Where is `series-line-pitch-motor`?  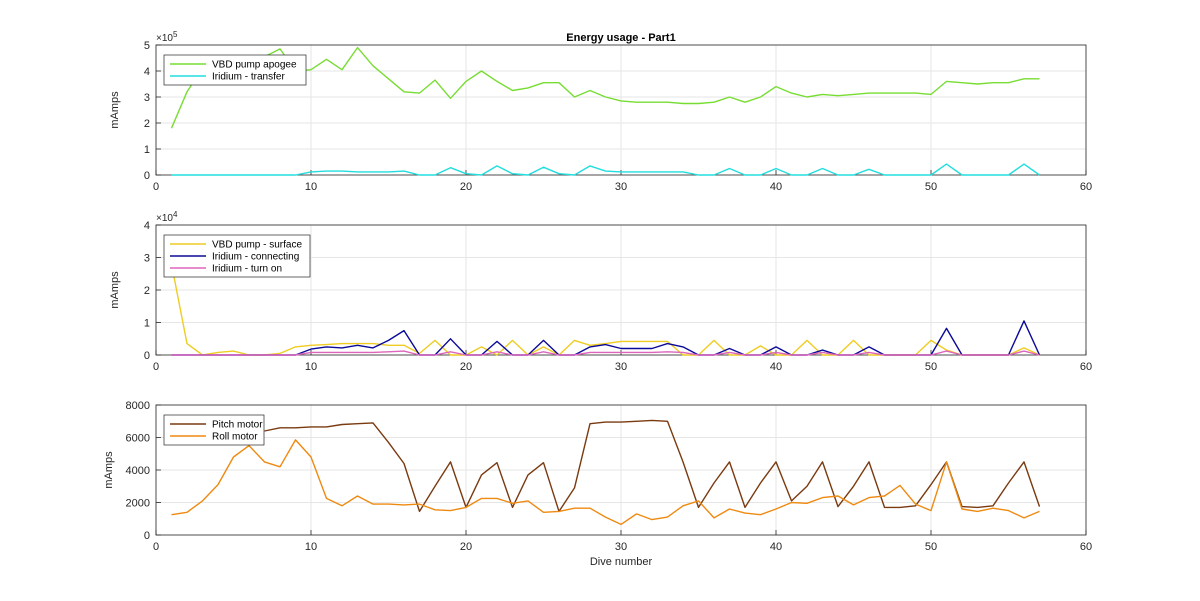 series-line-pitch-motor is located at coordinates (652, 466).